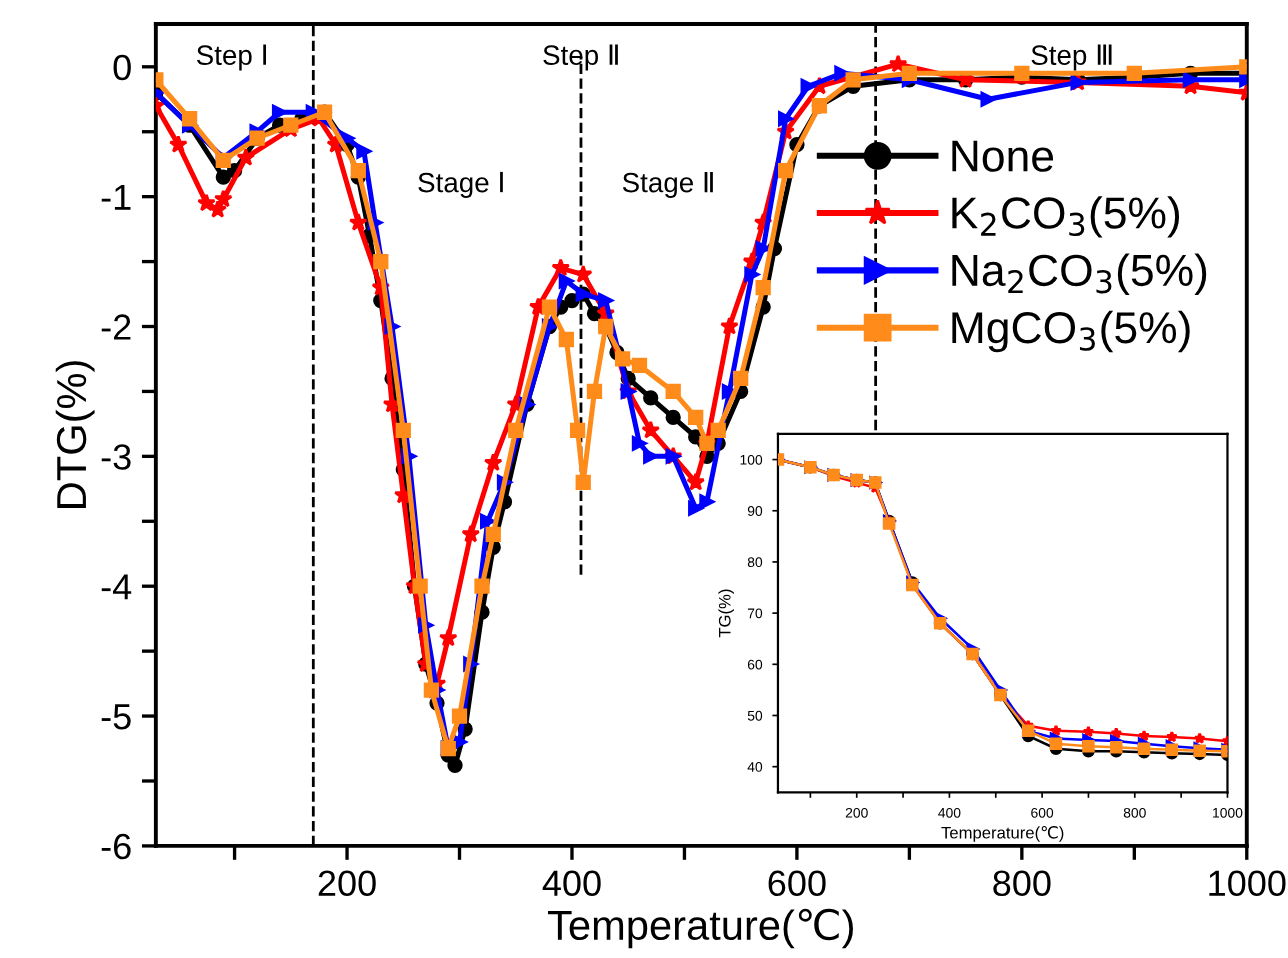 Image resolution: width=1288 pixels, height=958 pixels. What do you see at coordinates (116, 327) in the screenshot?
I see `y-tick-label: -2` at bounding box center [116, 327].